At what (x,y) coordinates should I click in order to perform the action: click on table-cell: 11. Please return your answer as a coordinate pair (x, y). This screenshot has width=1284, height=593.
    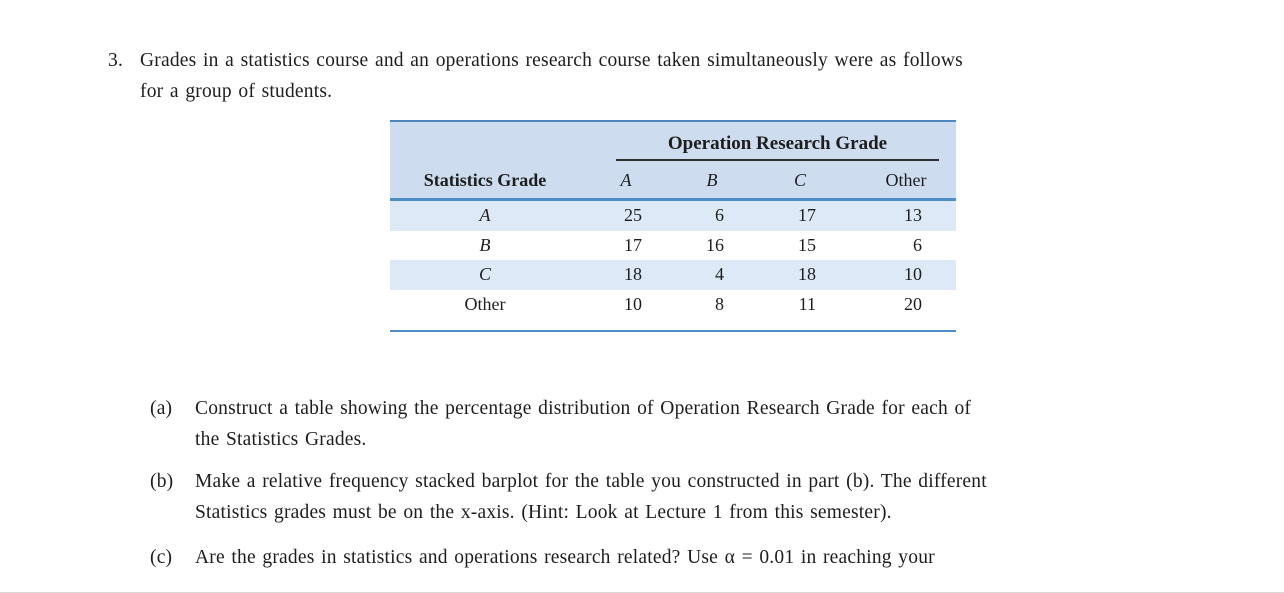
    Looking at the image, I should click on (807, 303).